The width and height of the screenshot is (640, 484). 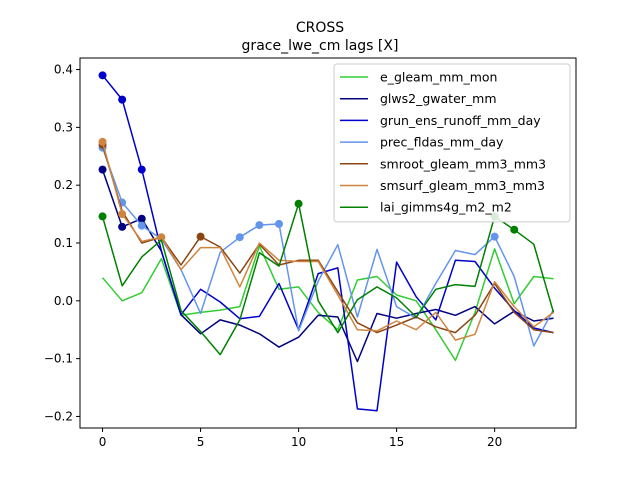 I want to click on x-tick-label: 15, so click(x=396, y=442).